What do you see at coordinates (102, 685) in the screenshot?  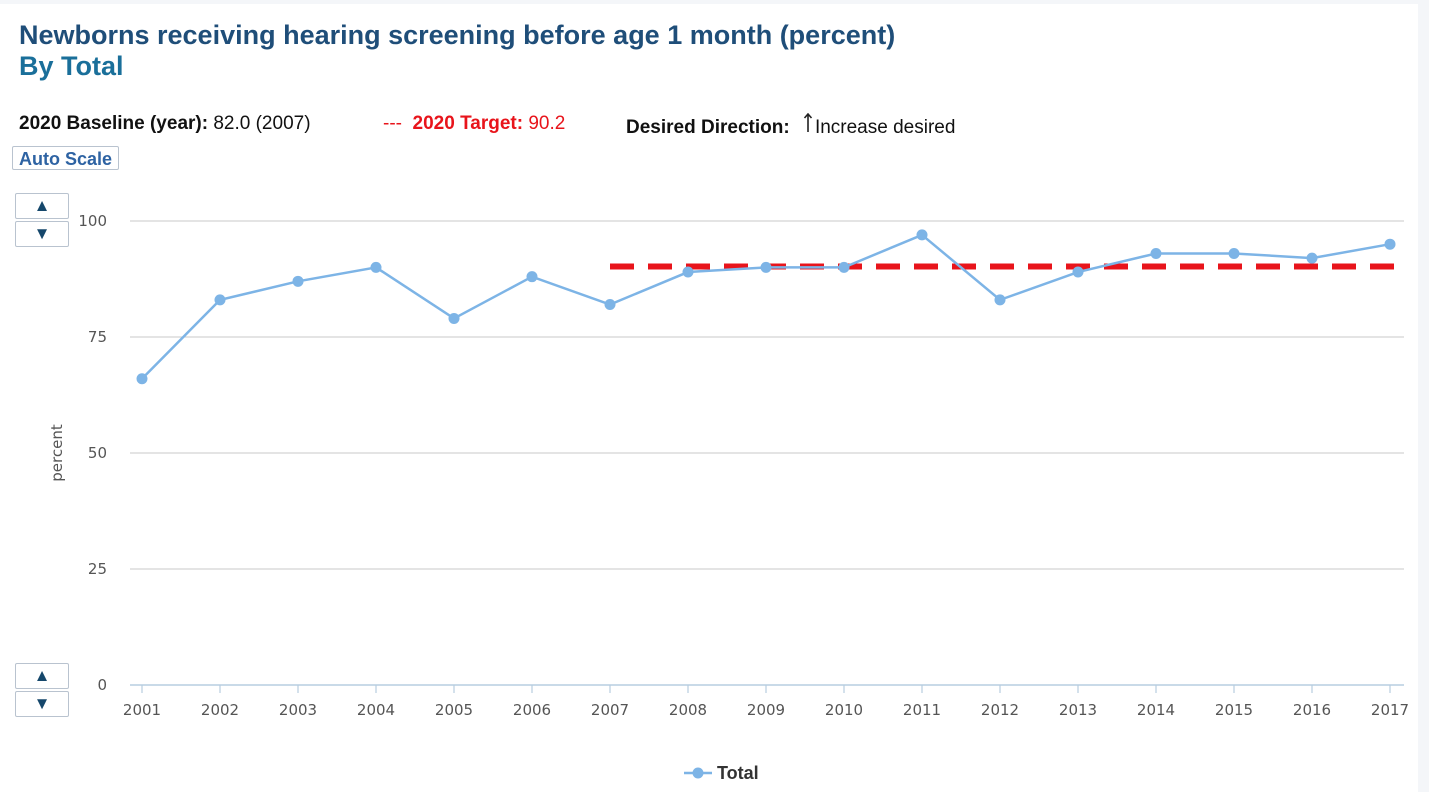 I see `y-tick-label: 0` at bounding box center [102, 685].